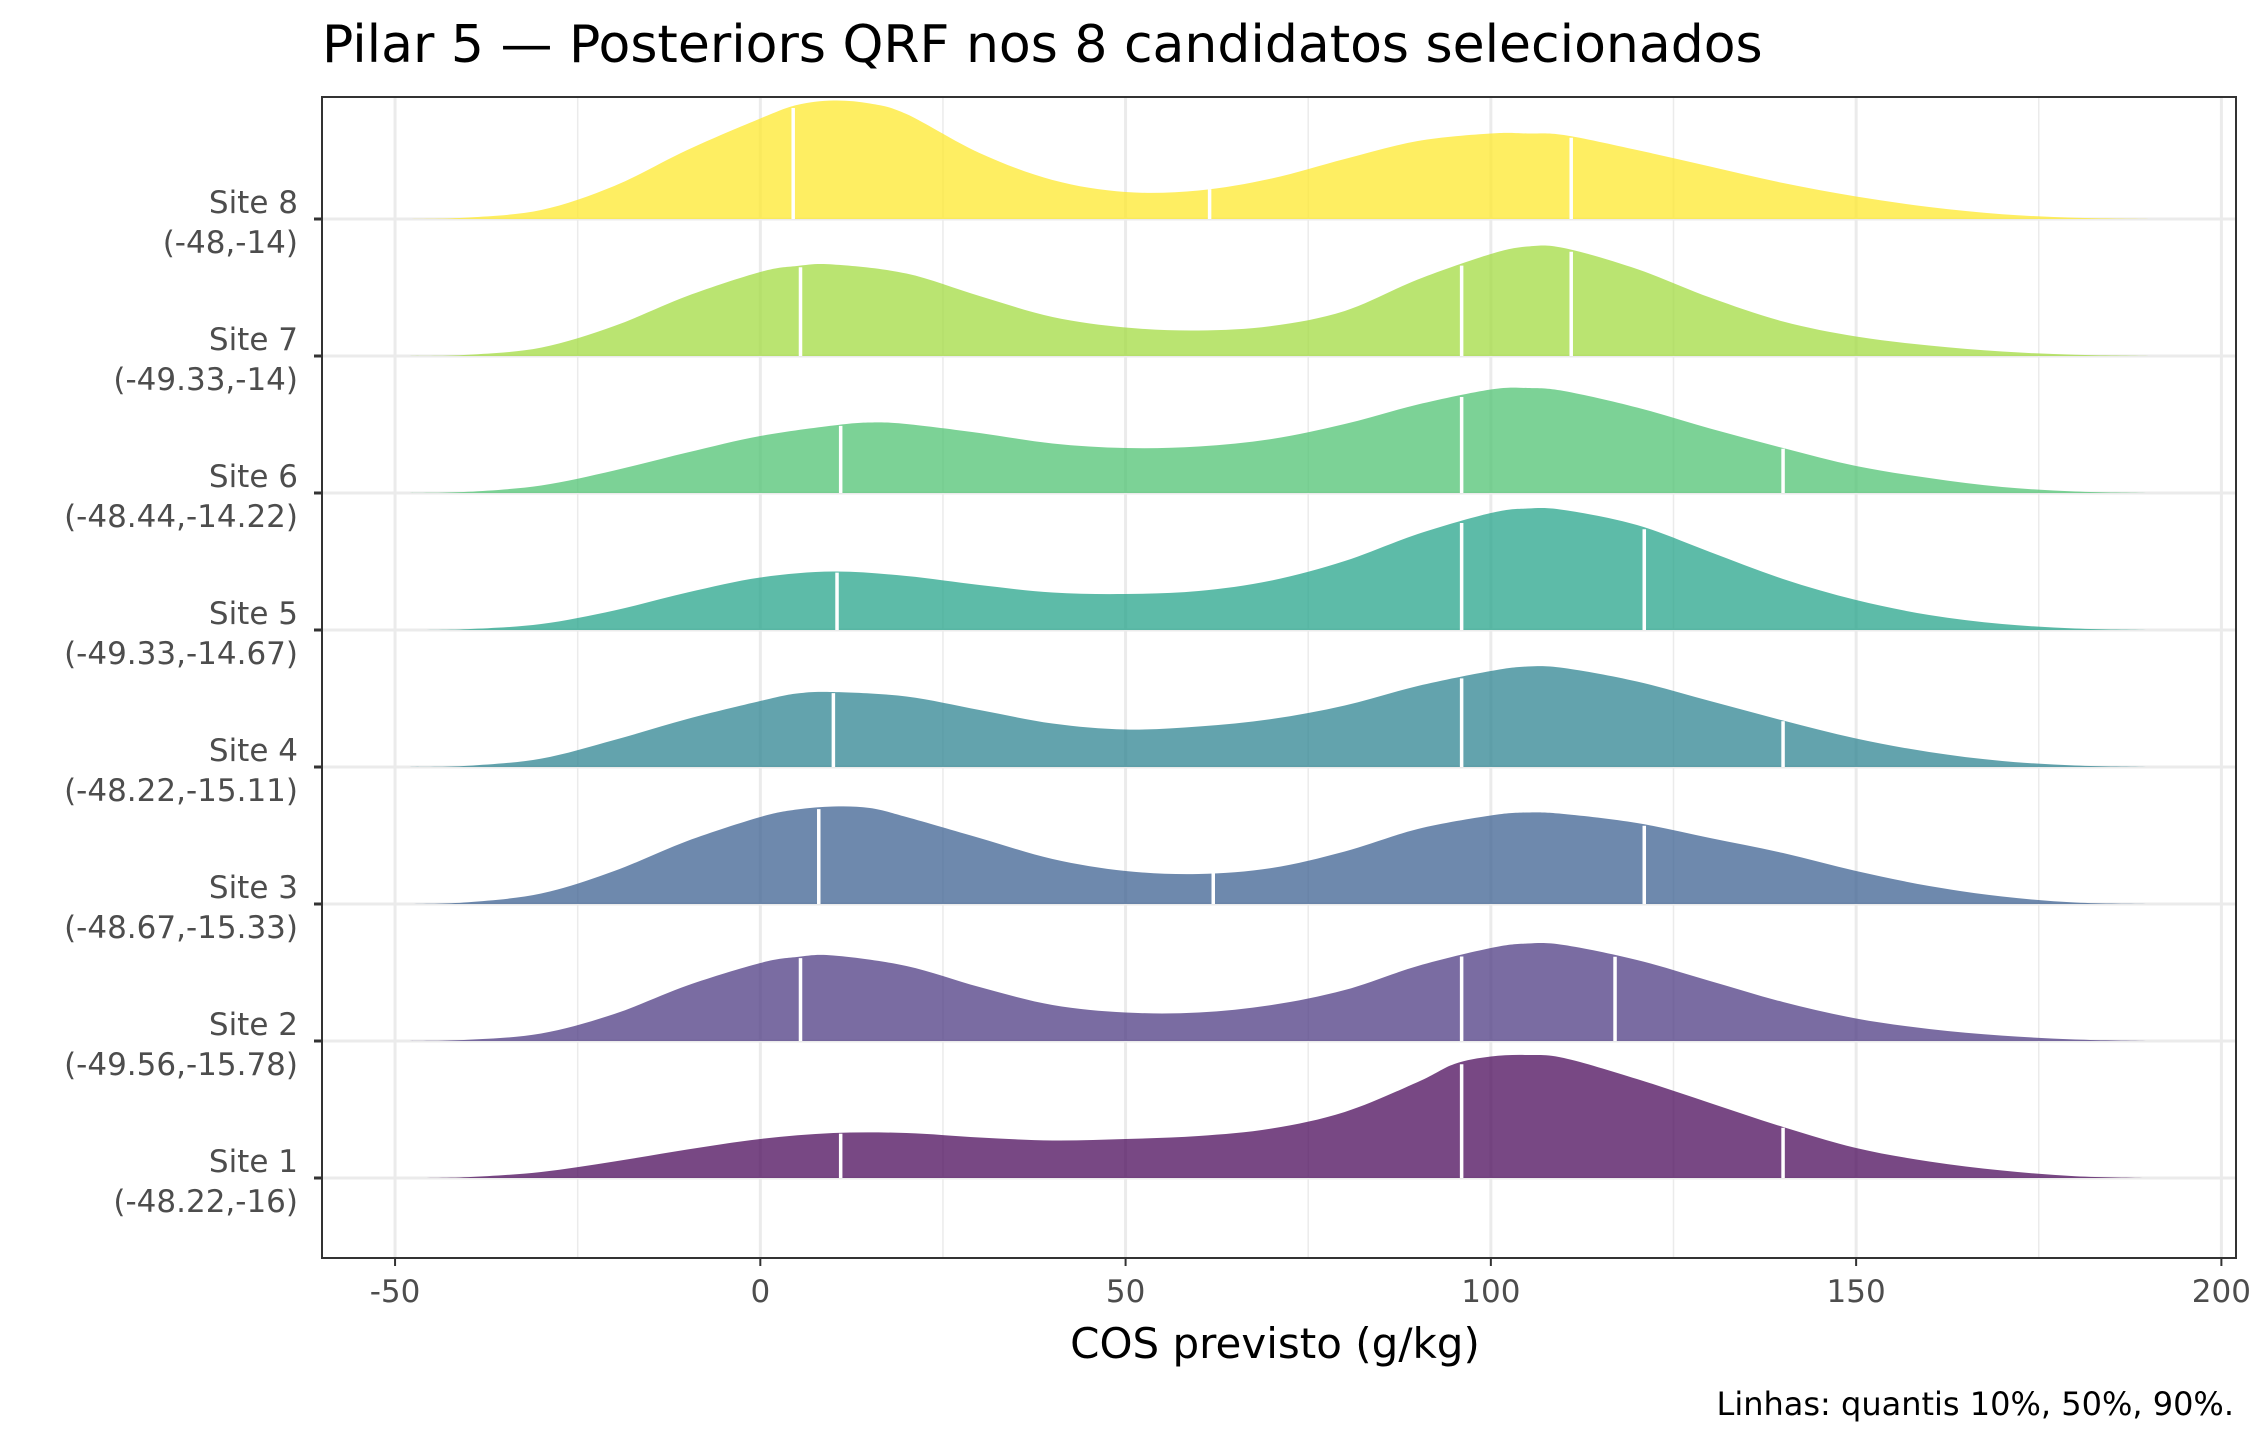 This screenshot has height=1440, width=2250. I want to click on y-label-coords: (-49.33,-14), so click(205, 380).